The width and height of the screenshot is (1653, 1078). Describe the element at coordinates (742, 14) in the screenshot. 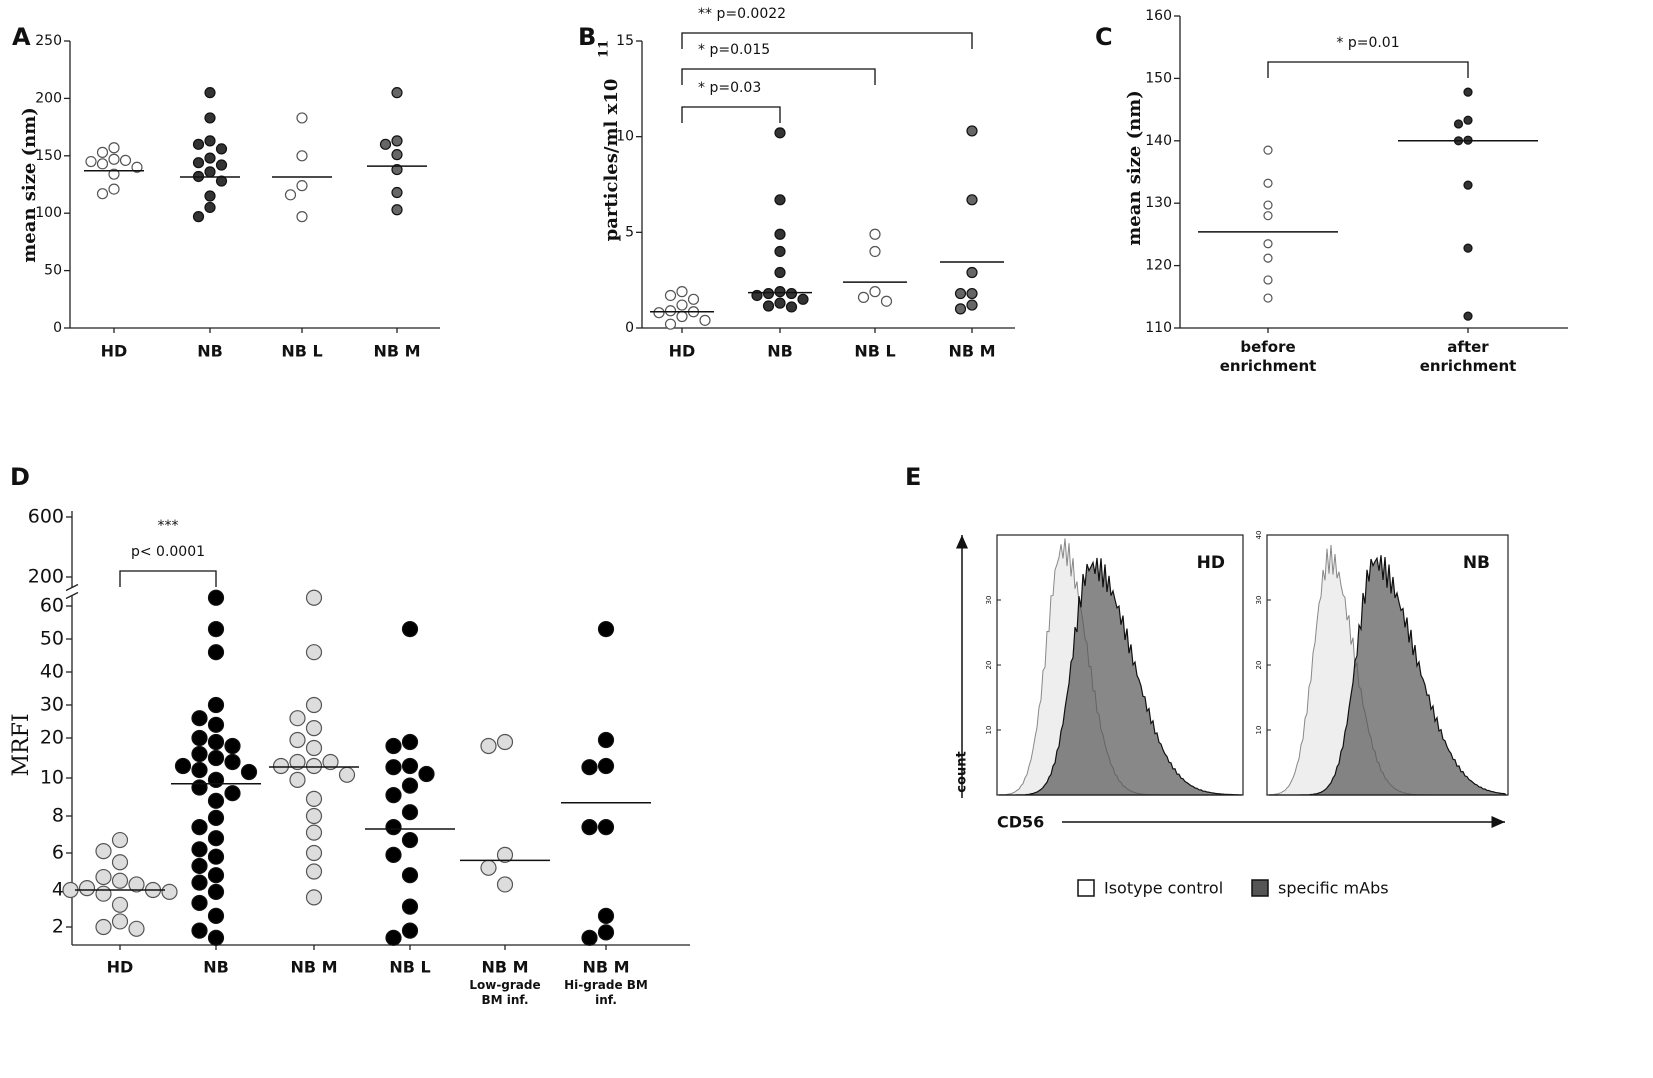

I see `significance-label: ** p=0.0022` at that location.